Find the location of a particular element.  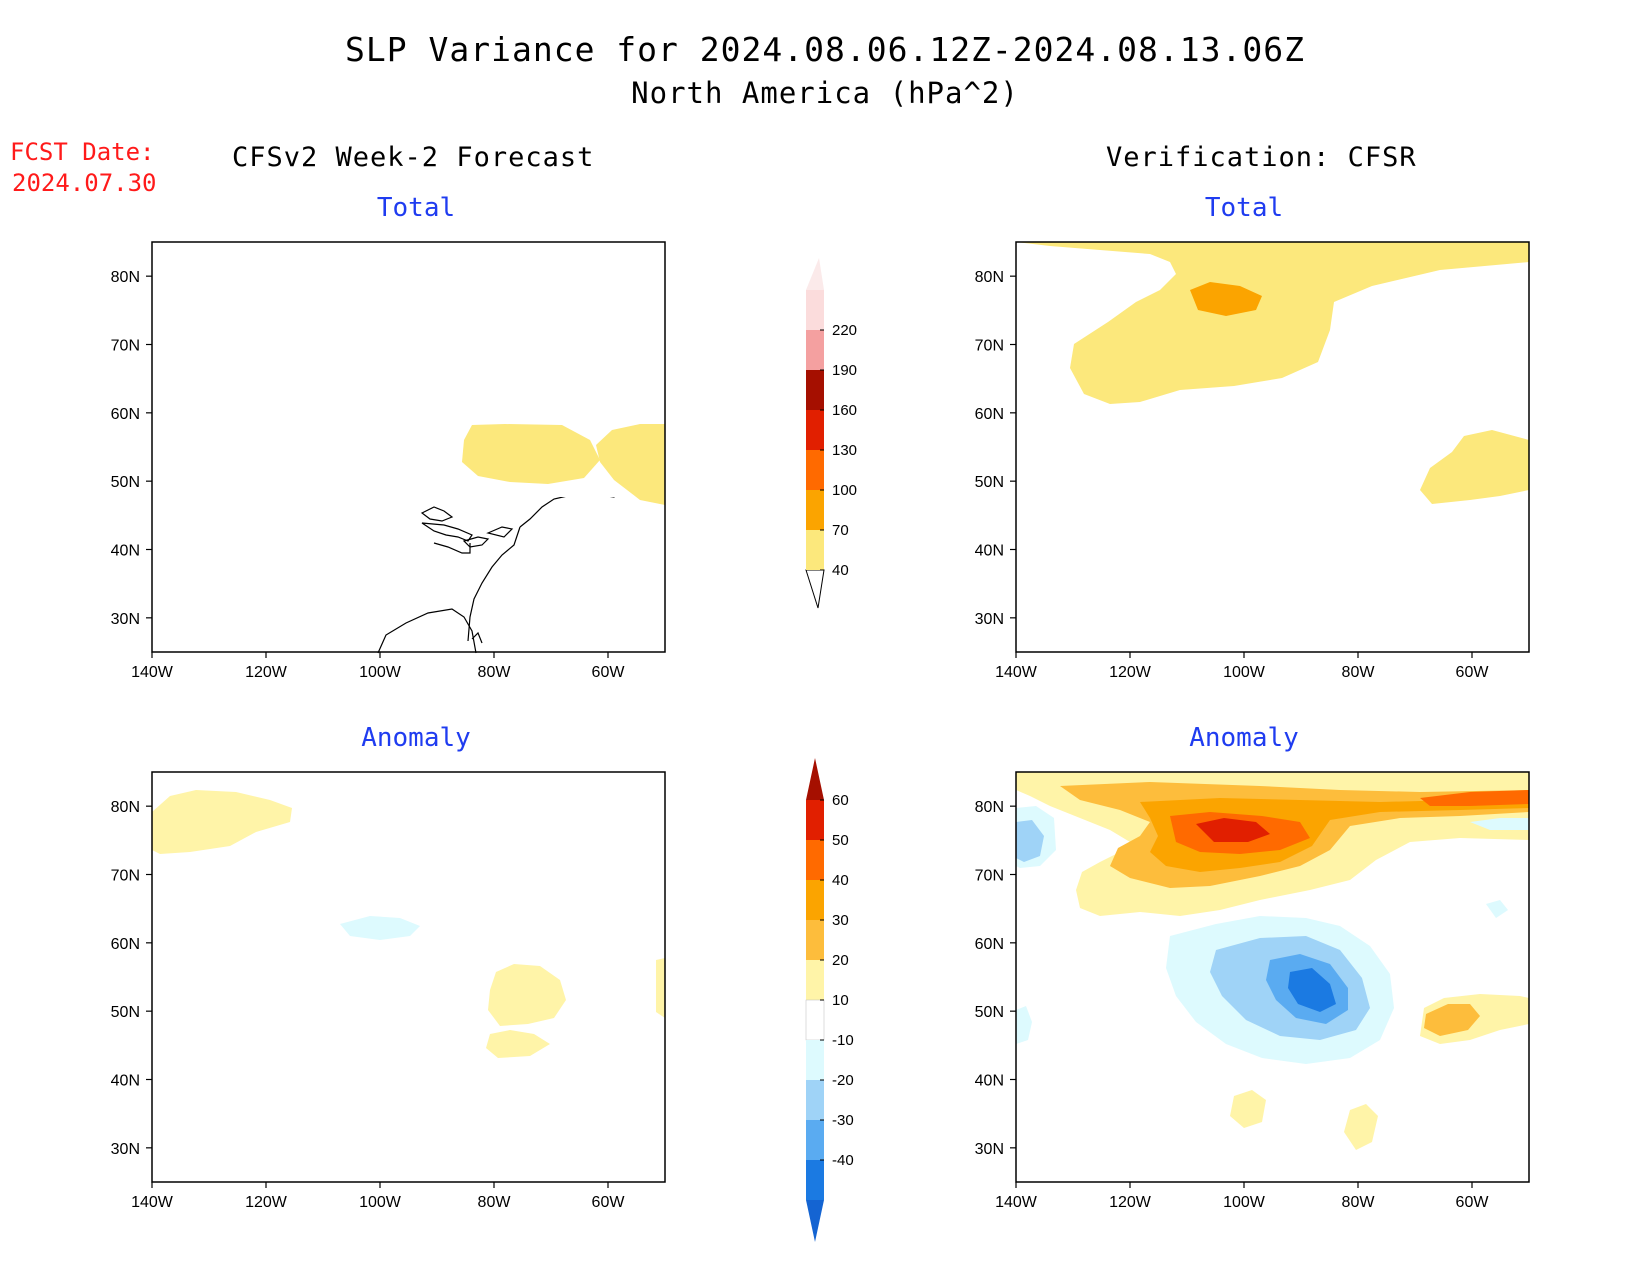

colorbar-label: -20 is located at coordinates (843, 1080).